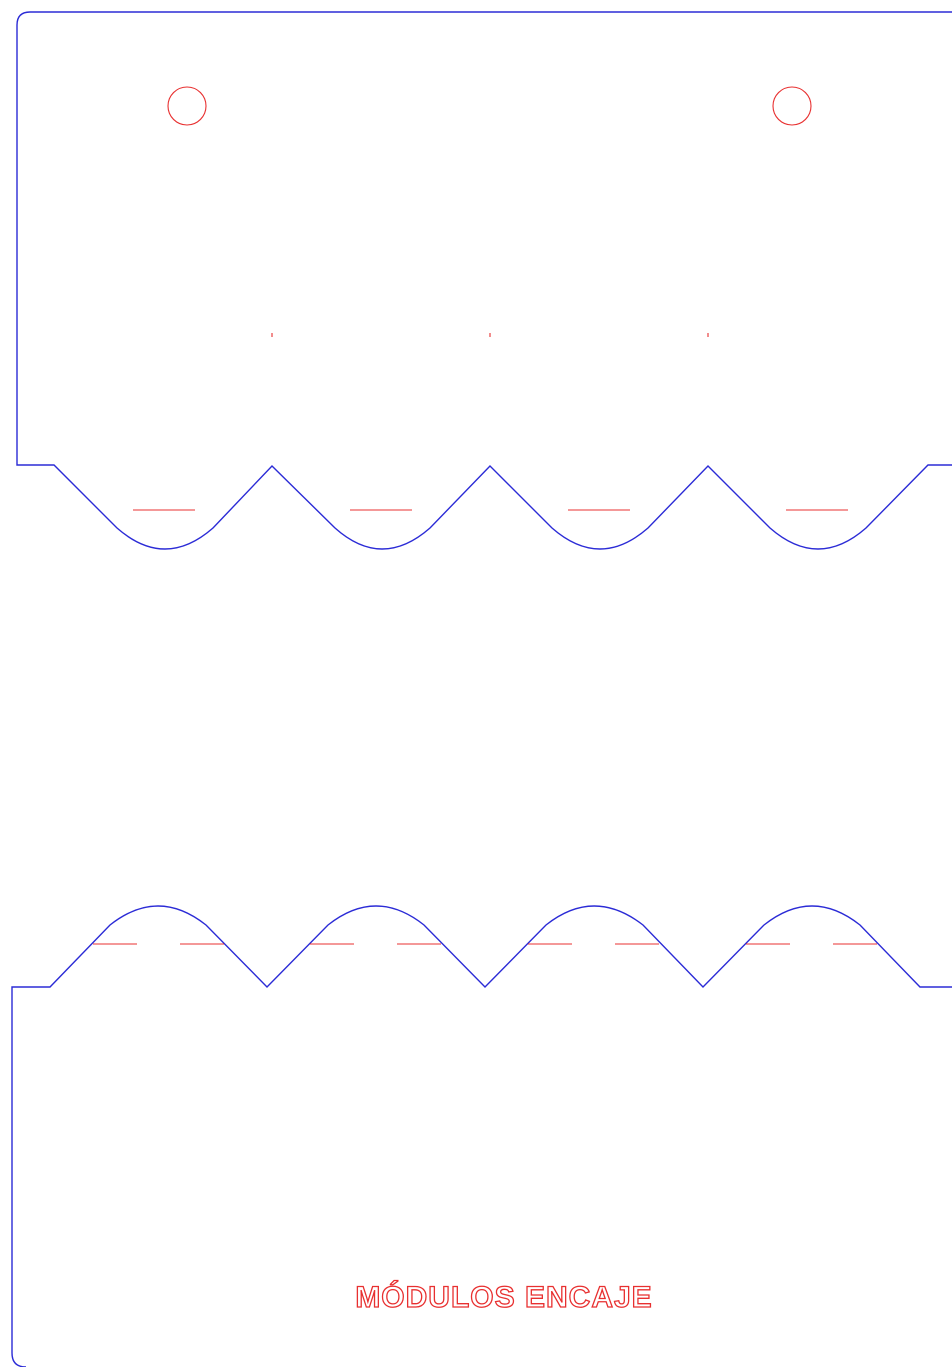 Image resolution: width=952 pixels, height=1367 pixels. What do you see at coordinates (187, 106) in the screenshot?
I see `hang-hole-left` at bounding box center [187, 106].